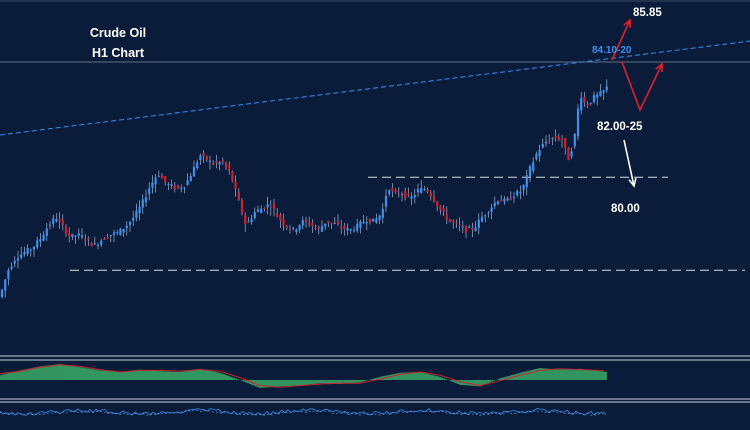 Image resolution: width=750 pixels, height=430 pixels. I want to click on level-label-target: 85.85, so click(647, 13).